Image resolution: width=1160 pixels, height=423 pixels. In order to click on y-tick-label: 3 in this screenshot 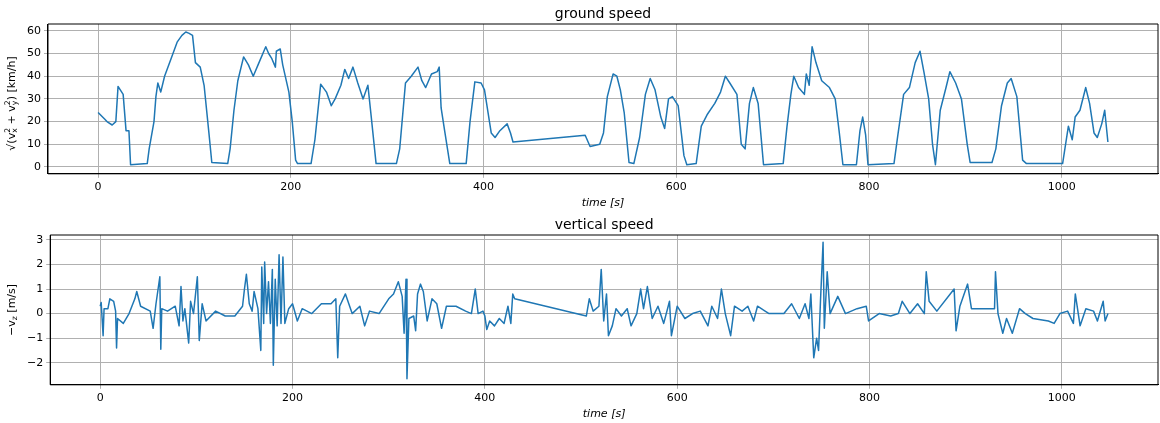, I will do `click(40, 239)`.